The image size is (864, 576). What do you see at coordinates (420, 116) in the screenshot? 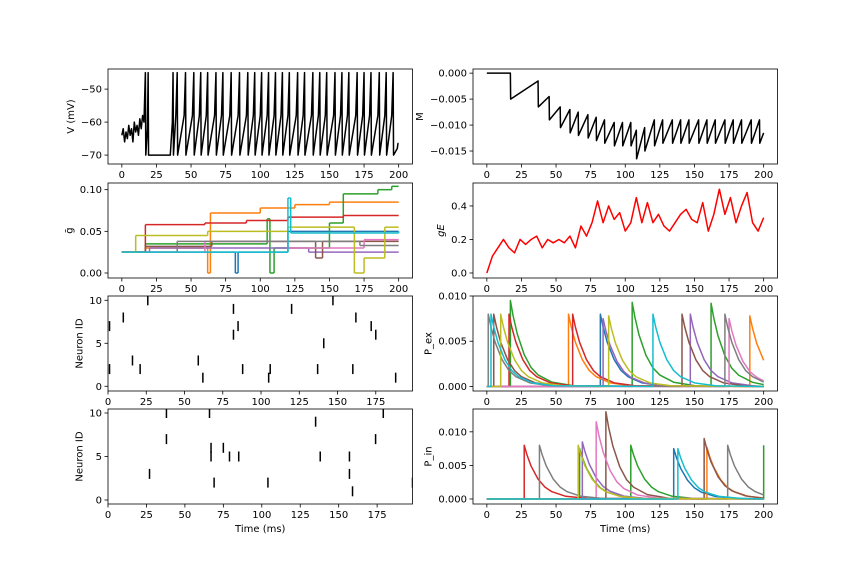
I see `y-axis-label: M` at bounding box center [420, 116].